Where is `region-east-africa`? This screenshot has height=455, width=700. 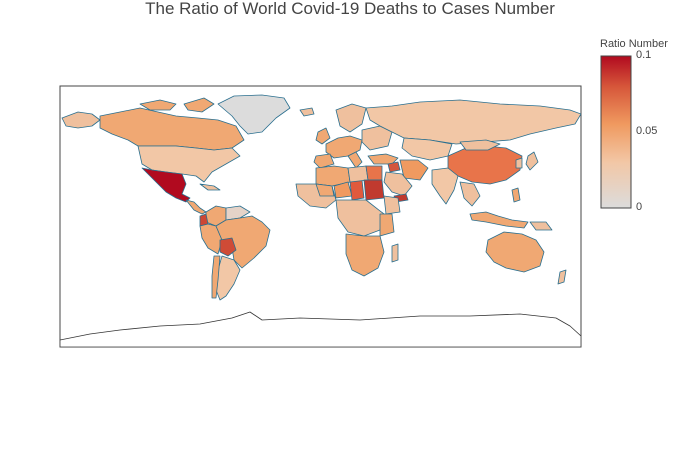
region-east-africa is located at coordinates (387, 225).